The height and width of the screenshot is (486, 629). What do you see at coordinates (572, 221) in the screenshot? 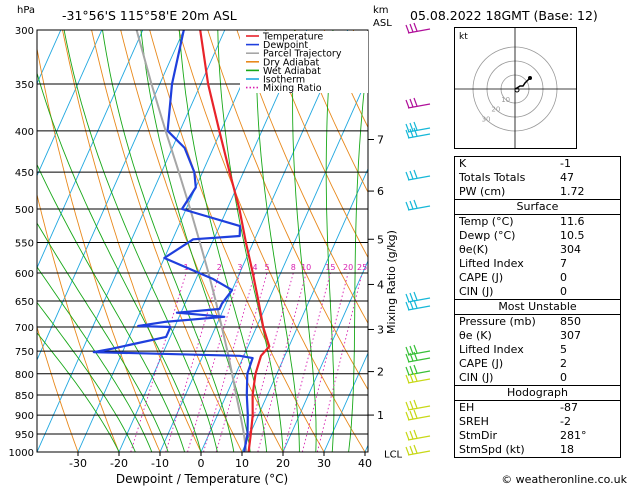
I see `index-value: 11.6` at bounding box center [572, 221].